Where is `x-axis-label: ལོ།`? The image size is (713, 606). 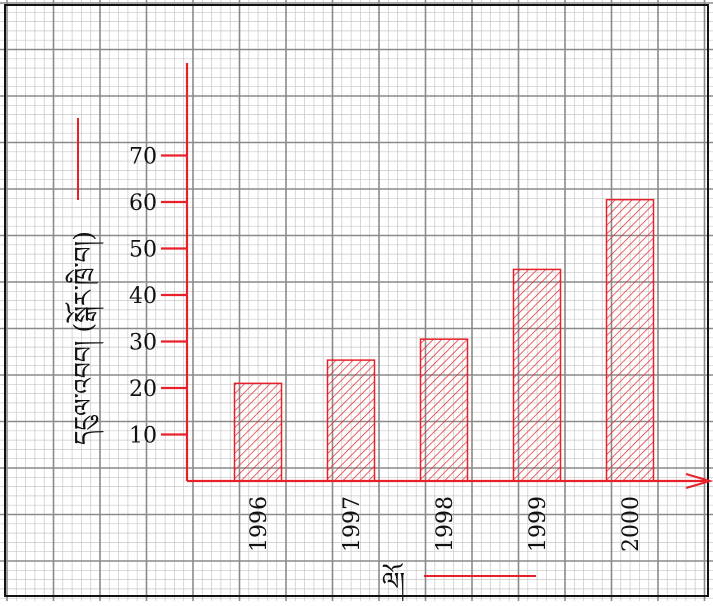 x-axis-label: ལོ། is located at coordinates (393, 582).